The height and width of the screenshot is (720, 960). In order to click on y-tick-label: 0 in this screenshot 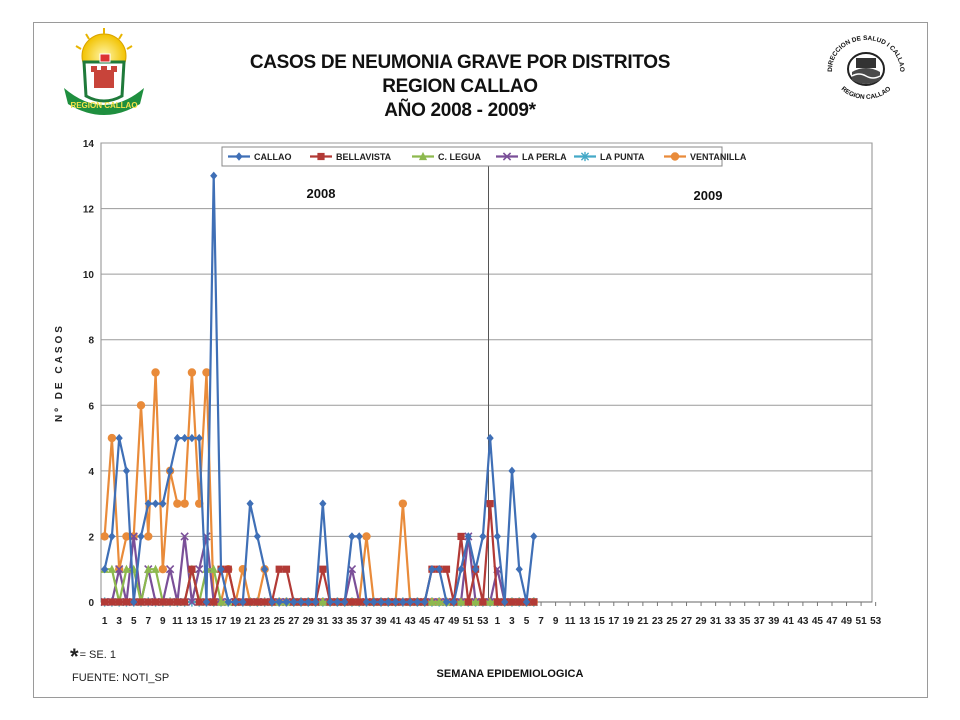, I will do `click(91, 603)`.